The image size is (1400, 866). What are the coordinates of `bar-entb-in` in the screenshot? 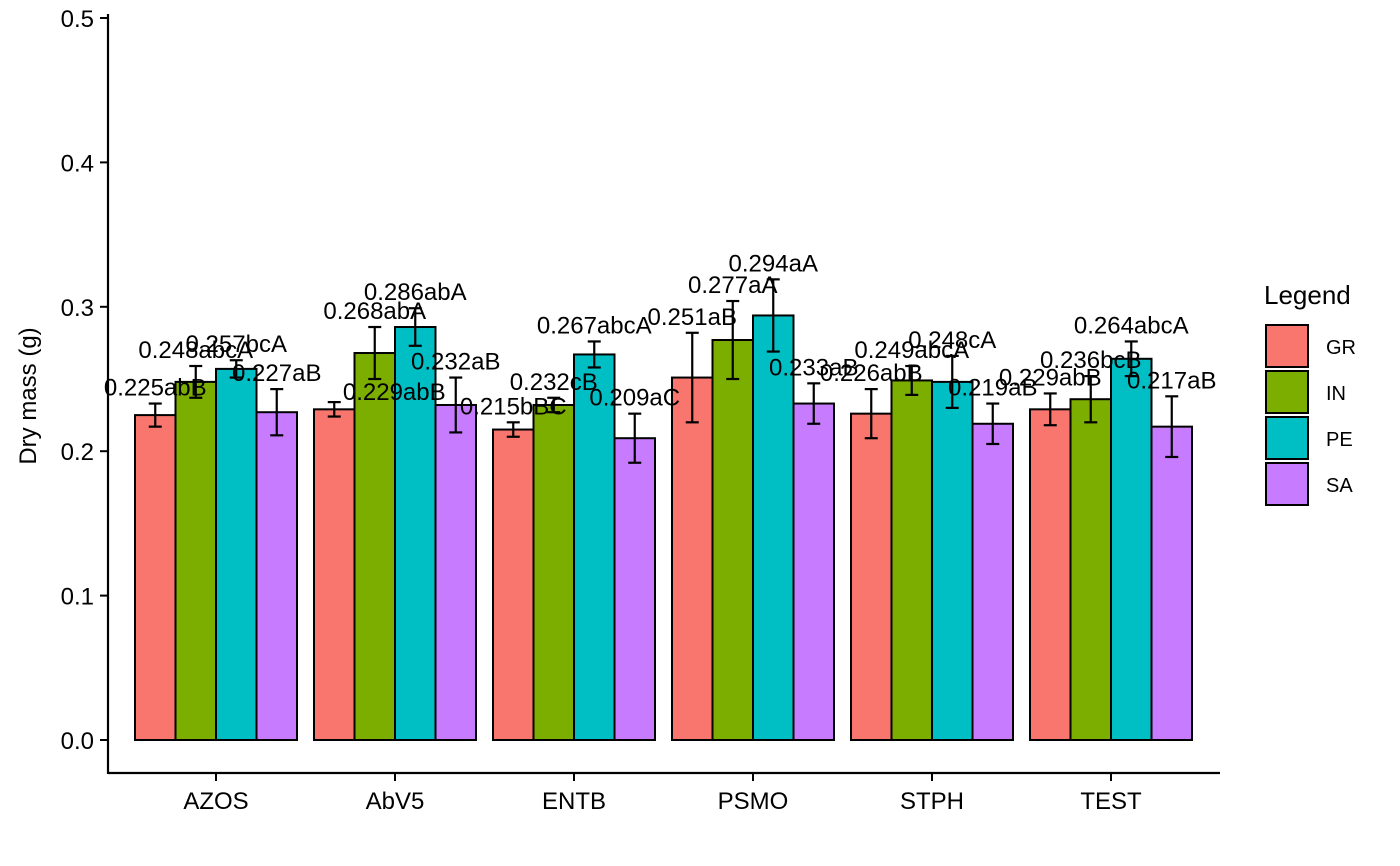 It's located at (553, 572).